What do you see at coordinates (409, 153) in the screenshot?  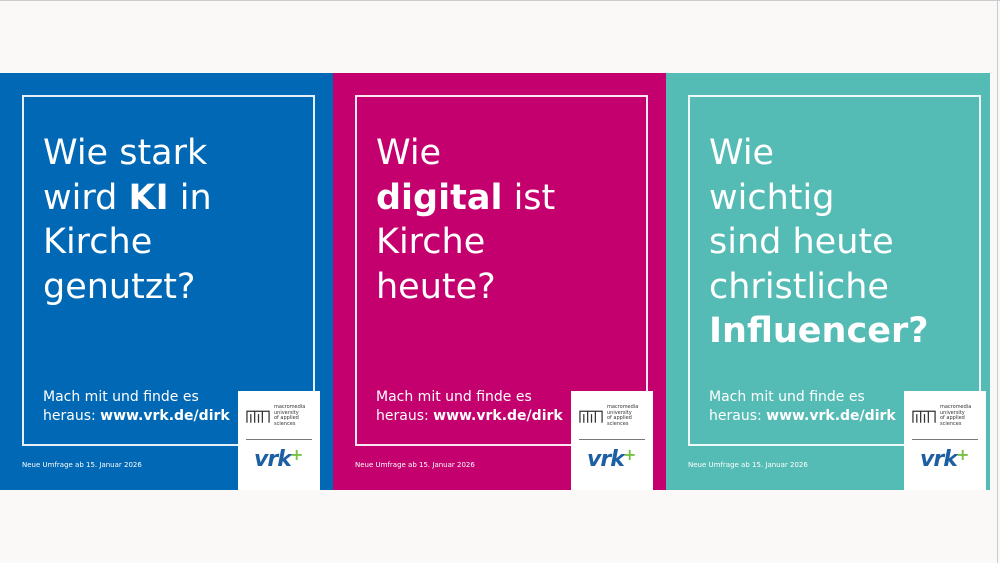 I see `question-text: Wie` at bounding box center [409, 153].